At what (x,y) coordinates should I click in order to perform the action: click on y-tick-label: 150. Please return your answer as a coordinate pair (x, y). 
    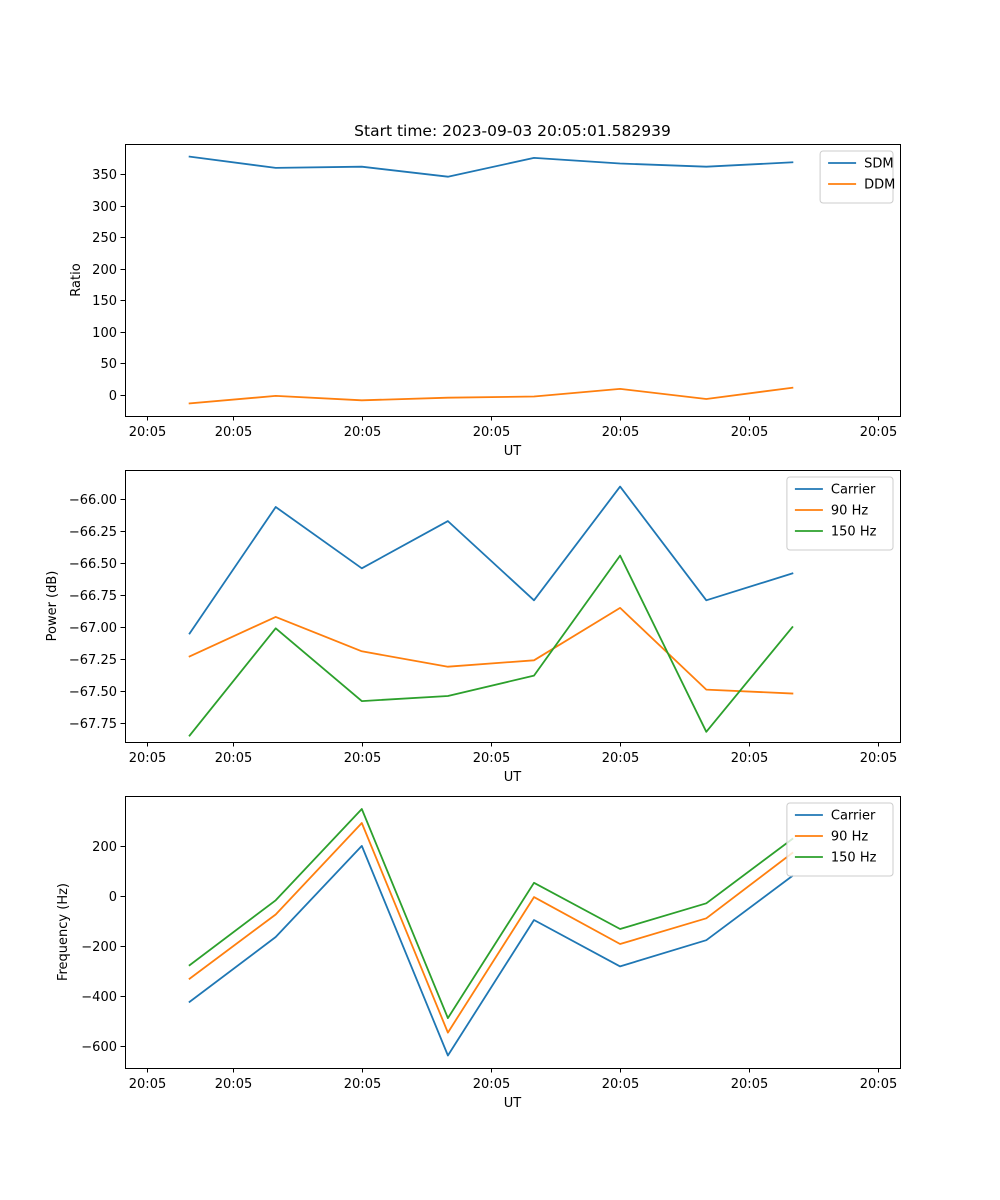
    Looking at the image, I should click on (104, 301).